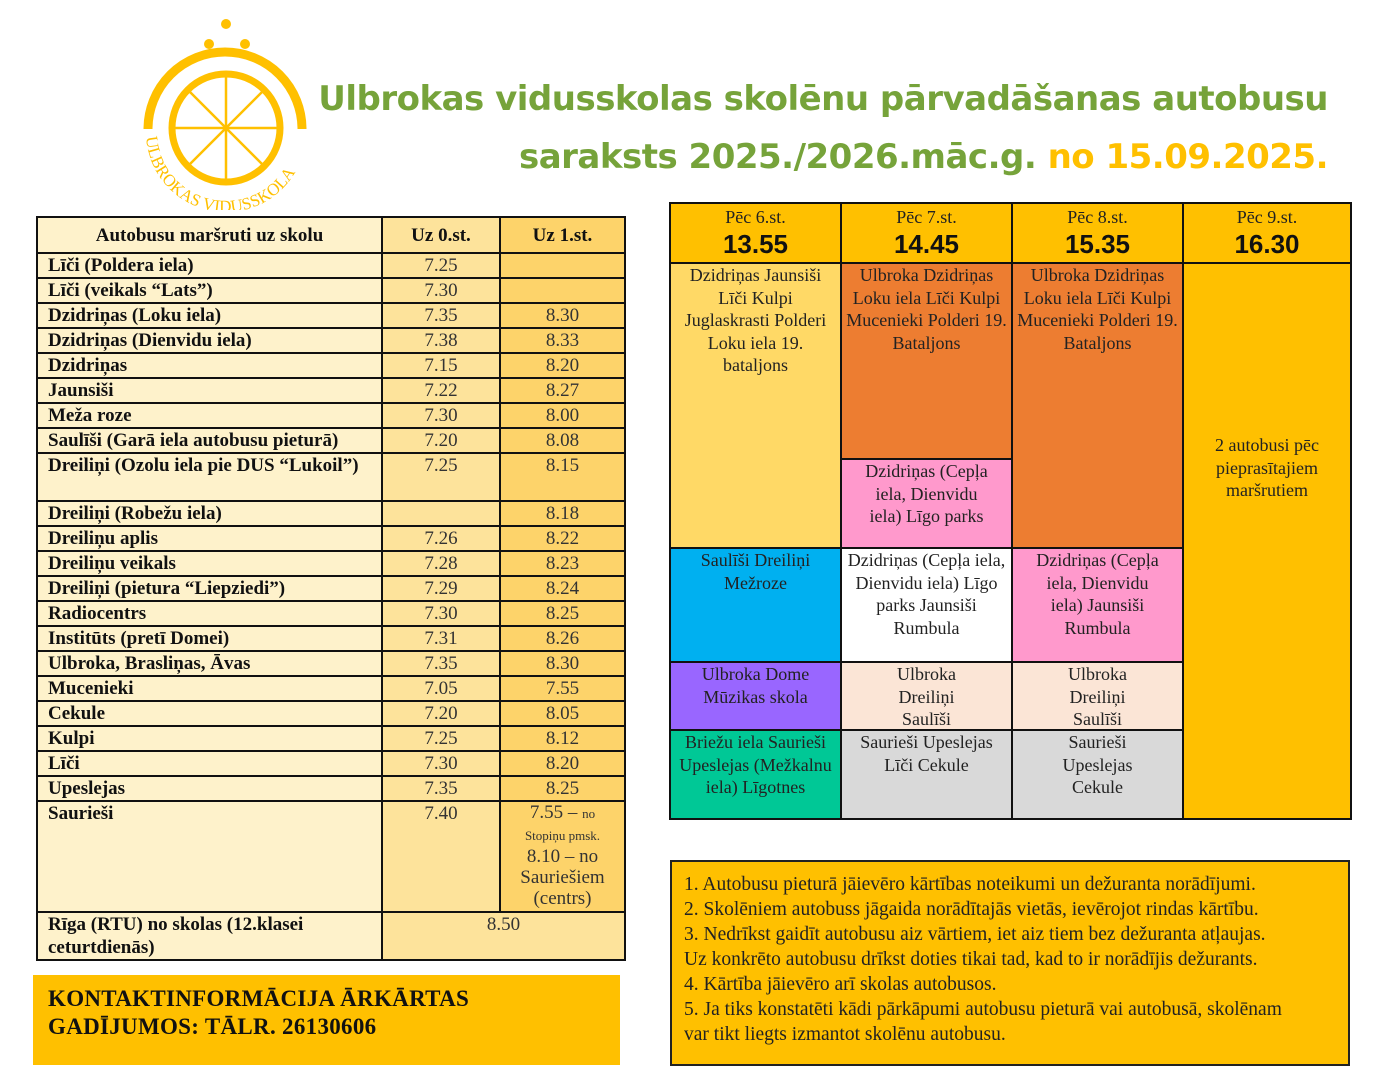 This screenshot has height=1080, width=1398. Describe the element at coordinates (562, 877) in the screenshot. I see `time-1st-b: 8.10 – no Sauriešiem (centrs)` at that location.